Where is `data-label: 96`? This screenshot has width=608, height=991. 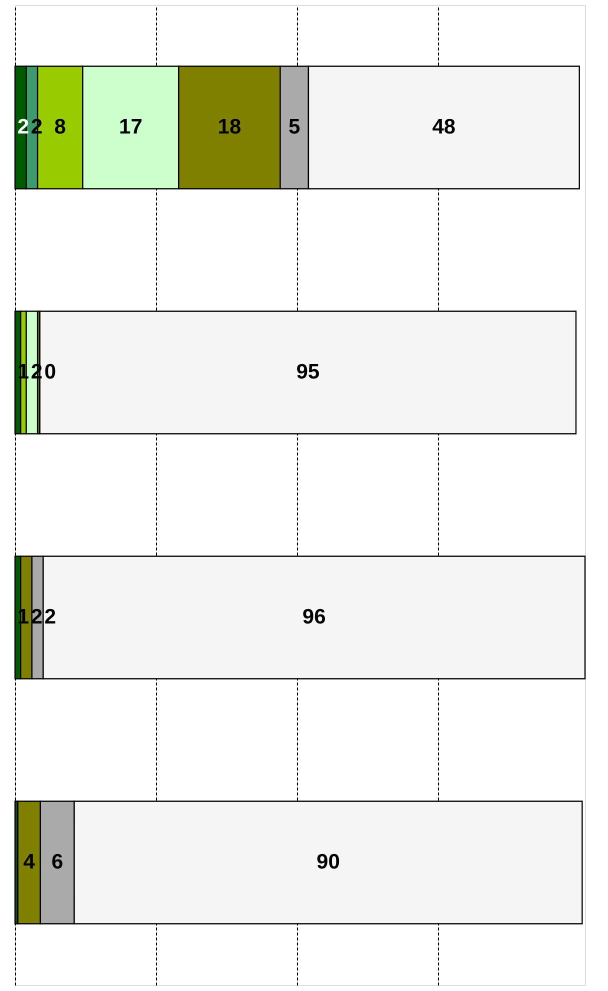
data-label: 96 is located at coordinates (314, 617).